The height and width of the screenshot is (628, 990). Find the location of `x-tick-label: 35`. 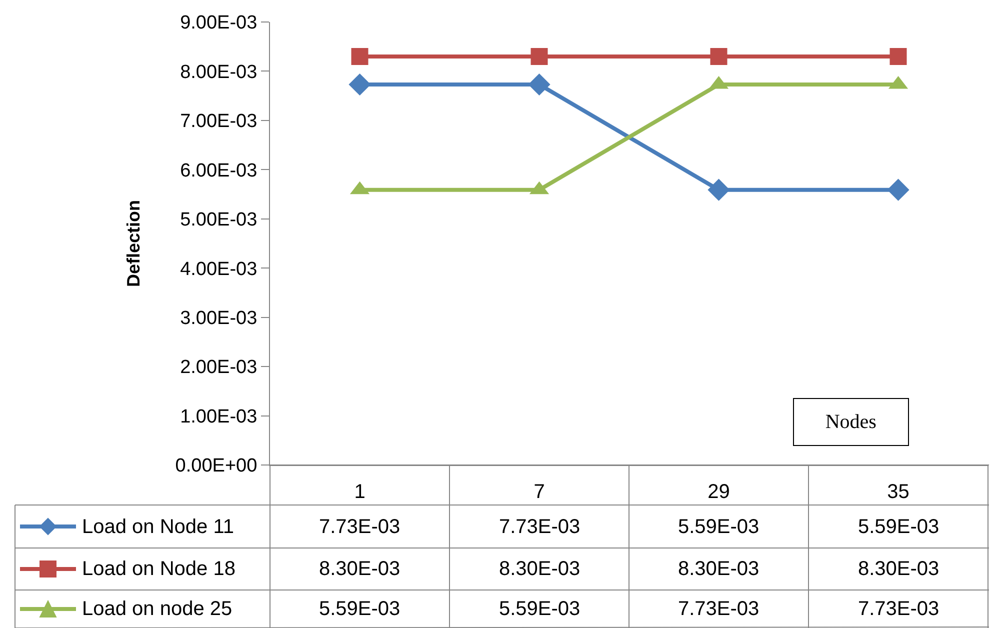

x-tick-label: 35 is located at coordinates (898, 492).